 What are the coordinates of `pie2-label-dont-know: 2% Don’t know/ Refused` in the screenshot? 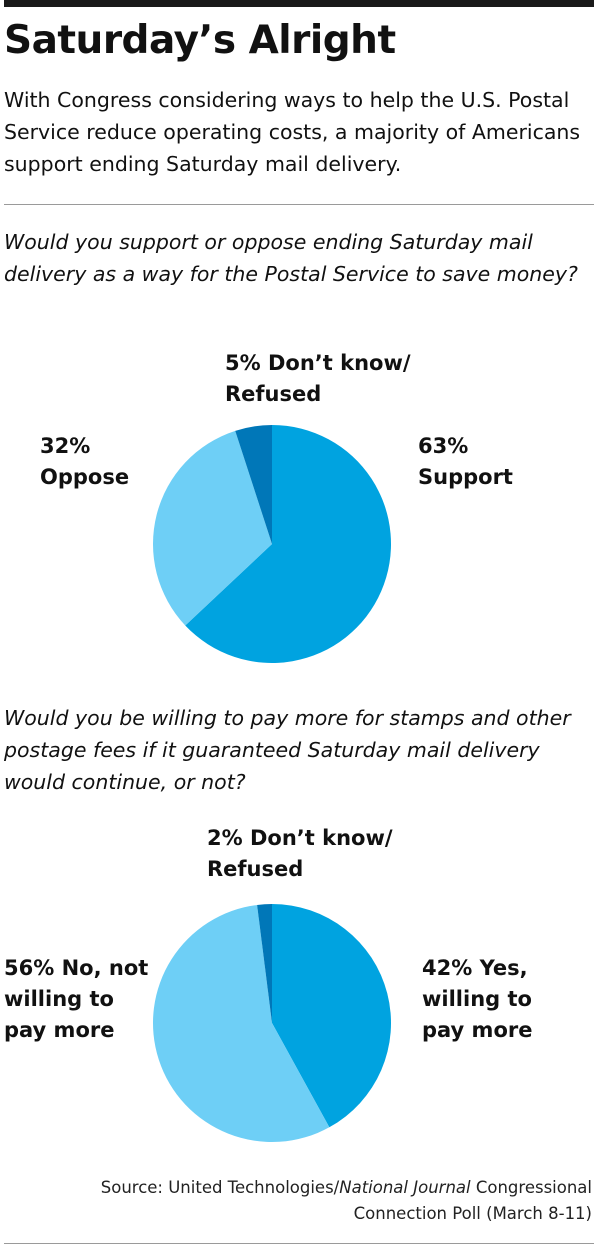 It's located at (300, 853).